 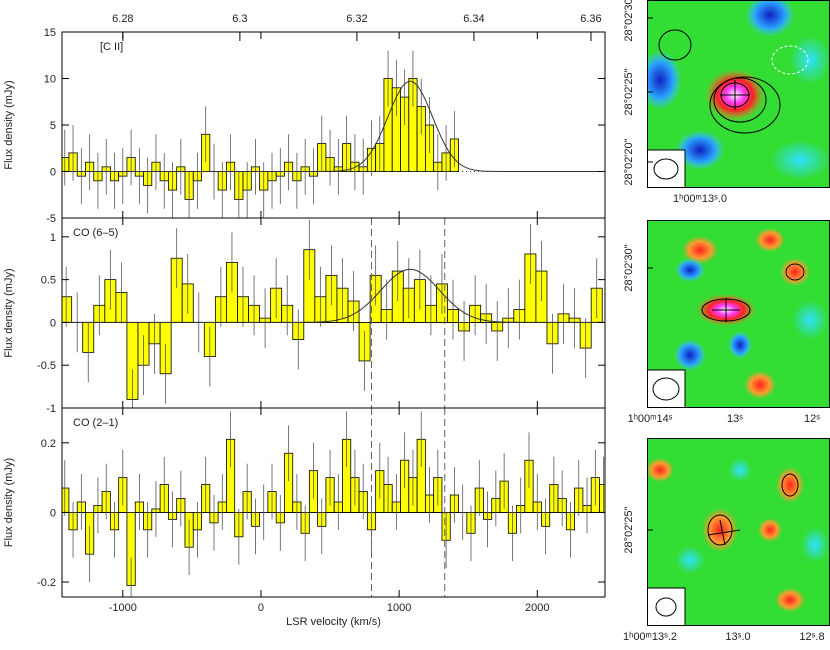 What do you see at coordinates (53, 238) in the screenshot?
I see `y-tick-label: 1` at bounding box center [53, 238].